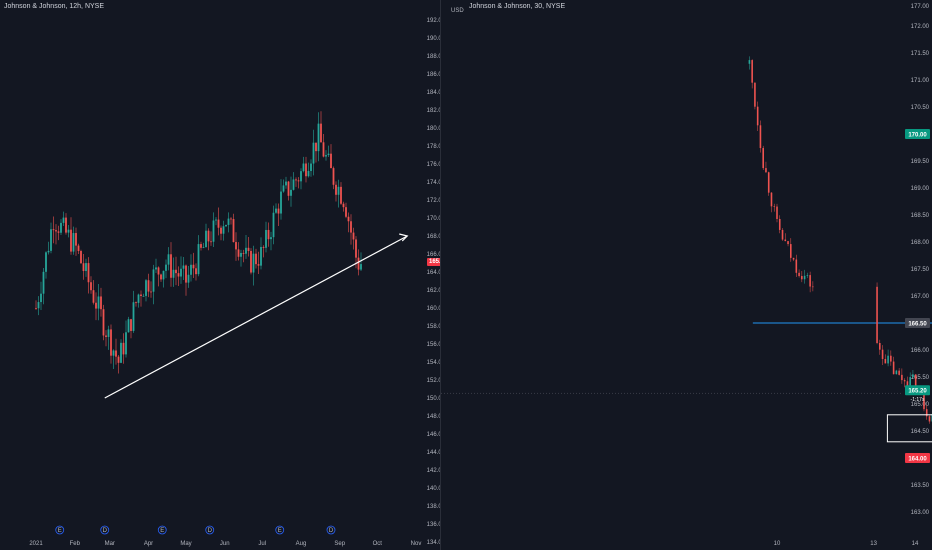 The width and height of the screenshot is (932, 550). What do you see at coordinates (433, 21) in the screenshot?
I see `daily-y-tick-label: 192.00` at bounding box center [433, 21].